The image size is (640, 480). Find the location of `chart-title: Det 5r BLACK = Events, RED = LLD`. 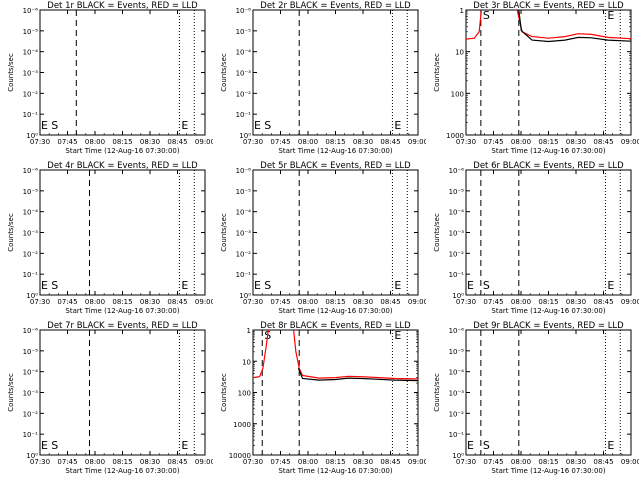

chart-title: Det 5r BLACK = Events, RED = LLD is located at coordinates (335, 166).